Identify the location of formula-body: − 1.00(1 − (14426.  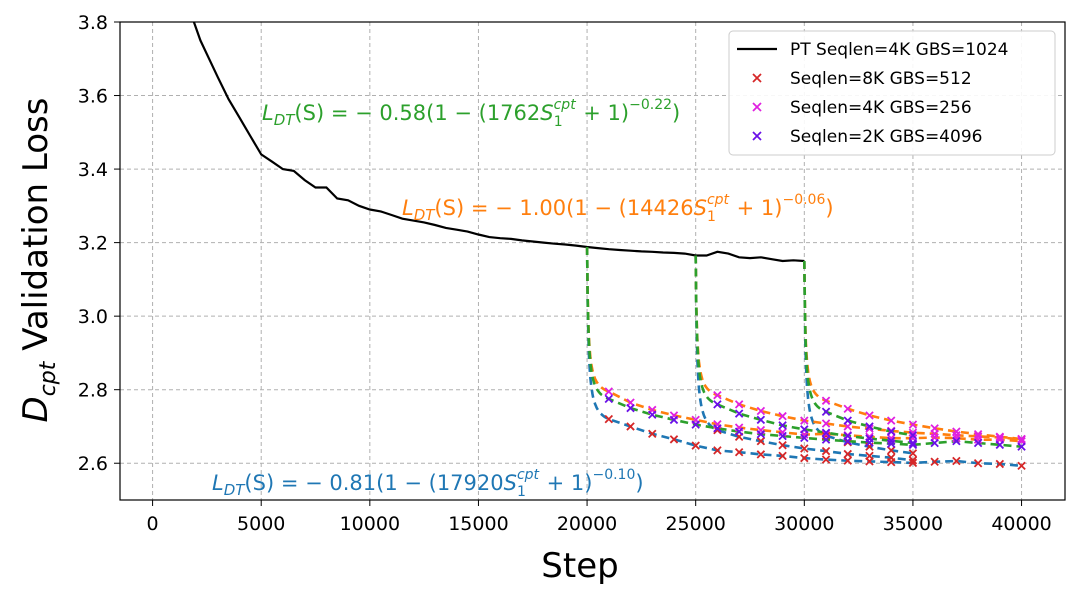
(594, 208).